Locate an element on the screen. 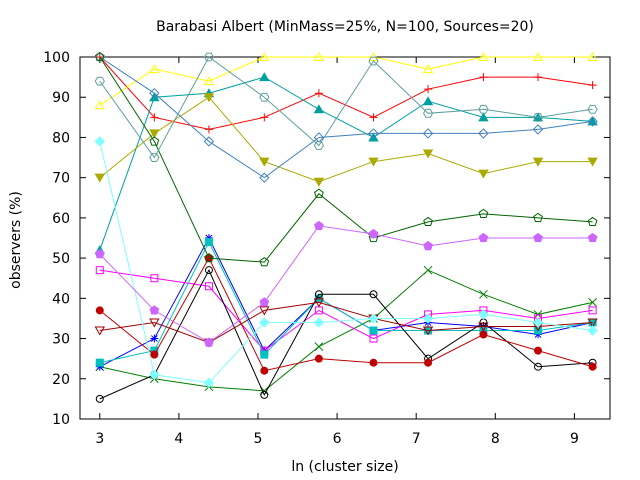 This screenshot has width=640, height=480. x-axis-title: ln (cluster size) is located at coordinates (344, 467).